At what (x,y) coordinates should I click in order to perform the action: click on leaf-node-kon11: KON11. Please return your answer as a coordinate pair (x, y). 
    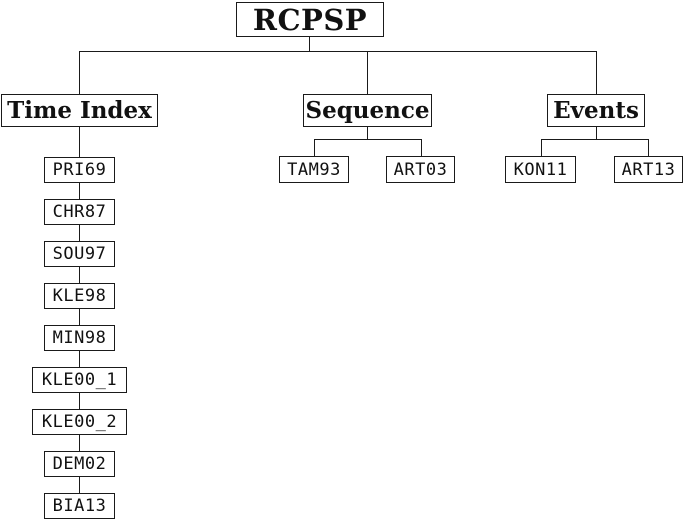
    Looking at the image, I should click on (540, 169).